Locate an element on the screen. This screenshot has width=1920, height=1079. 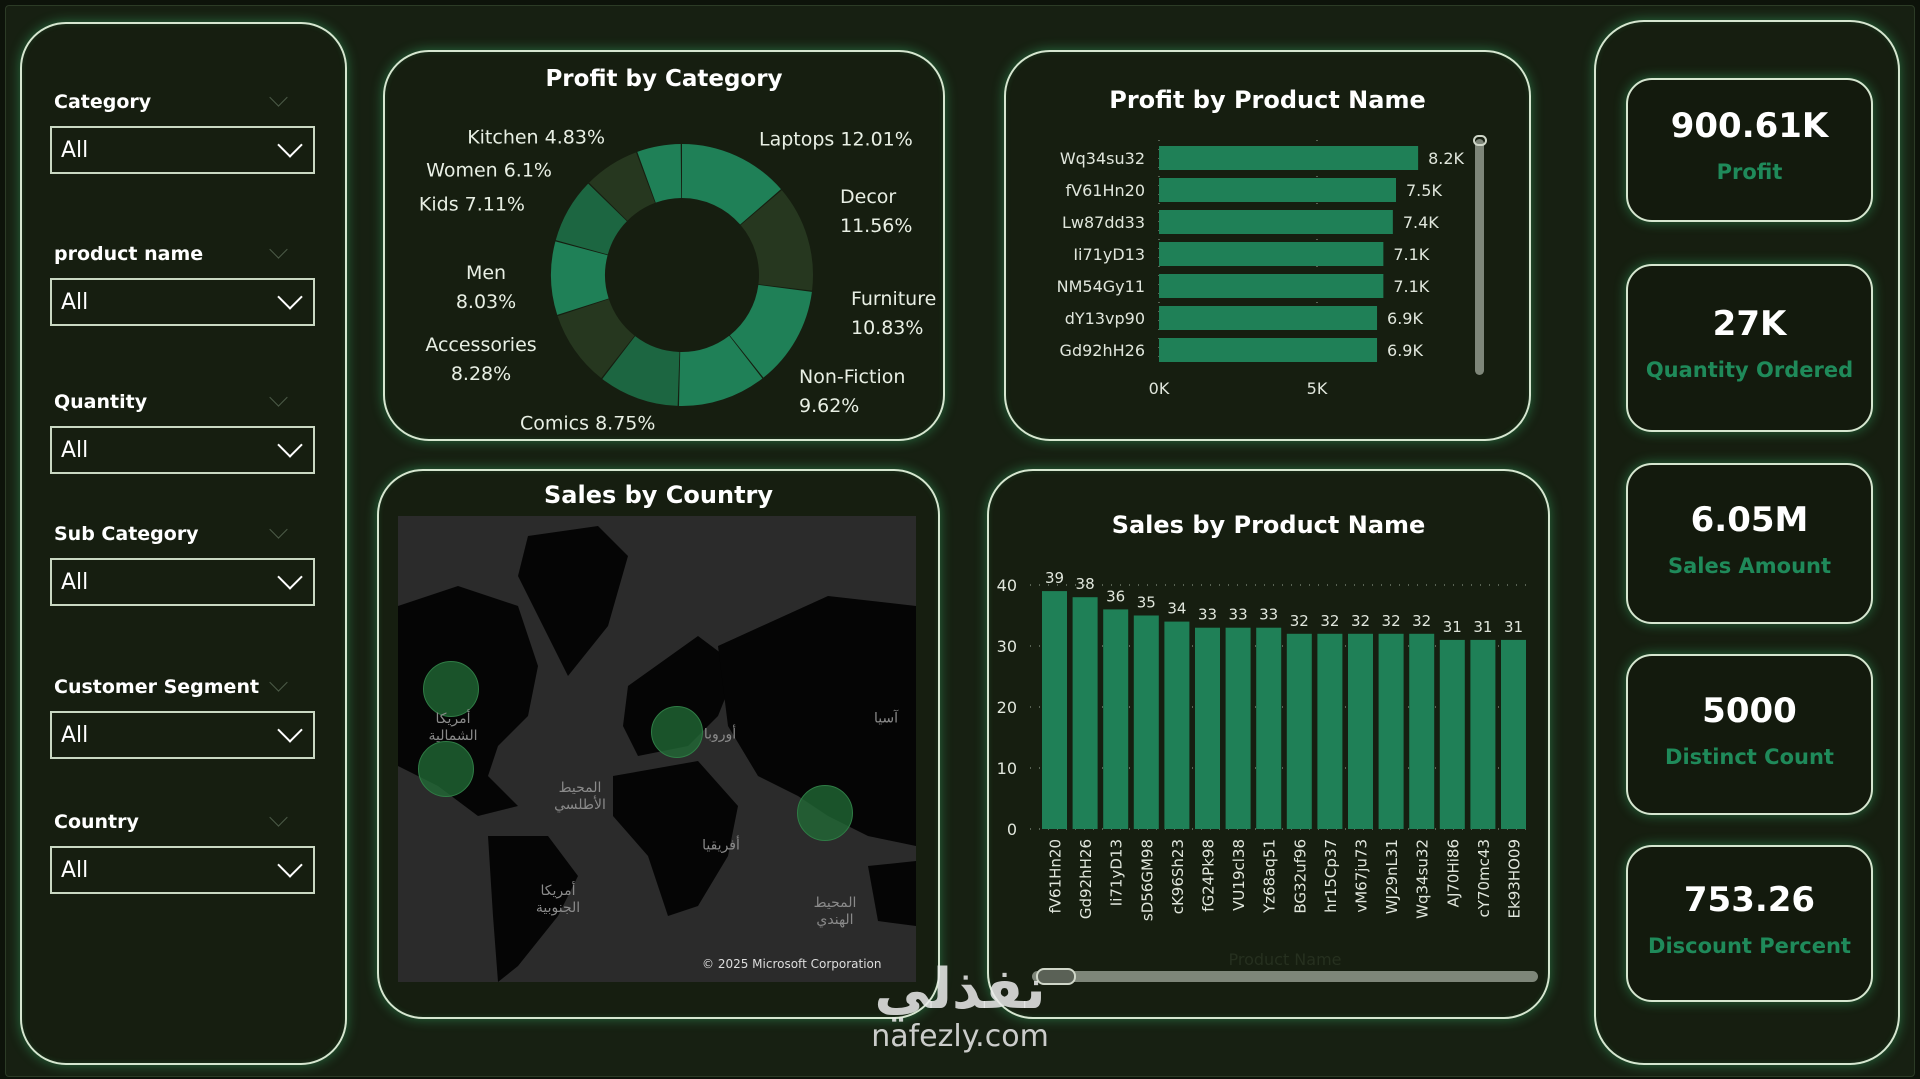
map-label-south-america: أمريكا الجنوبية is located at coordinates (558, 899).